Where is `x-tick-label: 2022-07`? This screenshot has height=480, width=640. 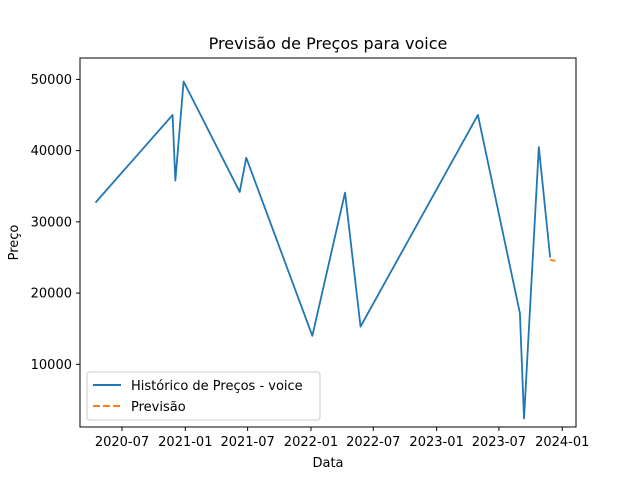 x-tick-label: 2022-07 is located at coordinates (373, 442).